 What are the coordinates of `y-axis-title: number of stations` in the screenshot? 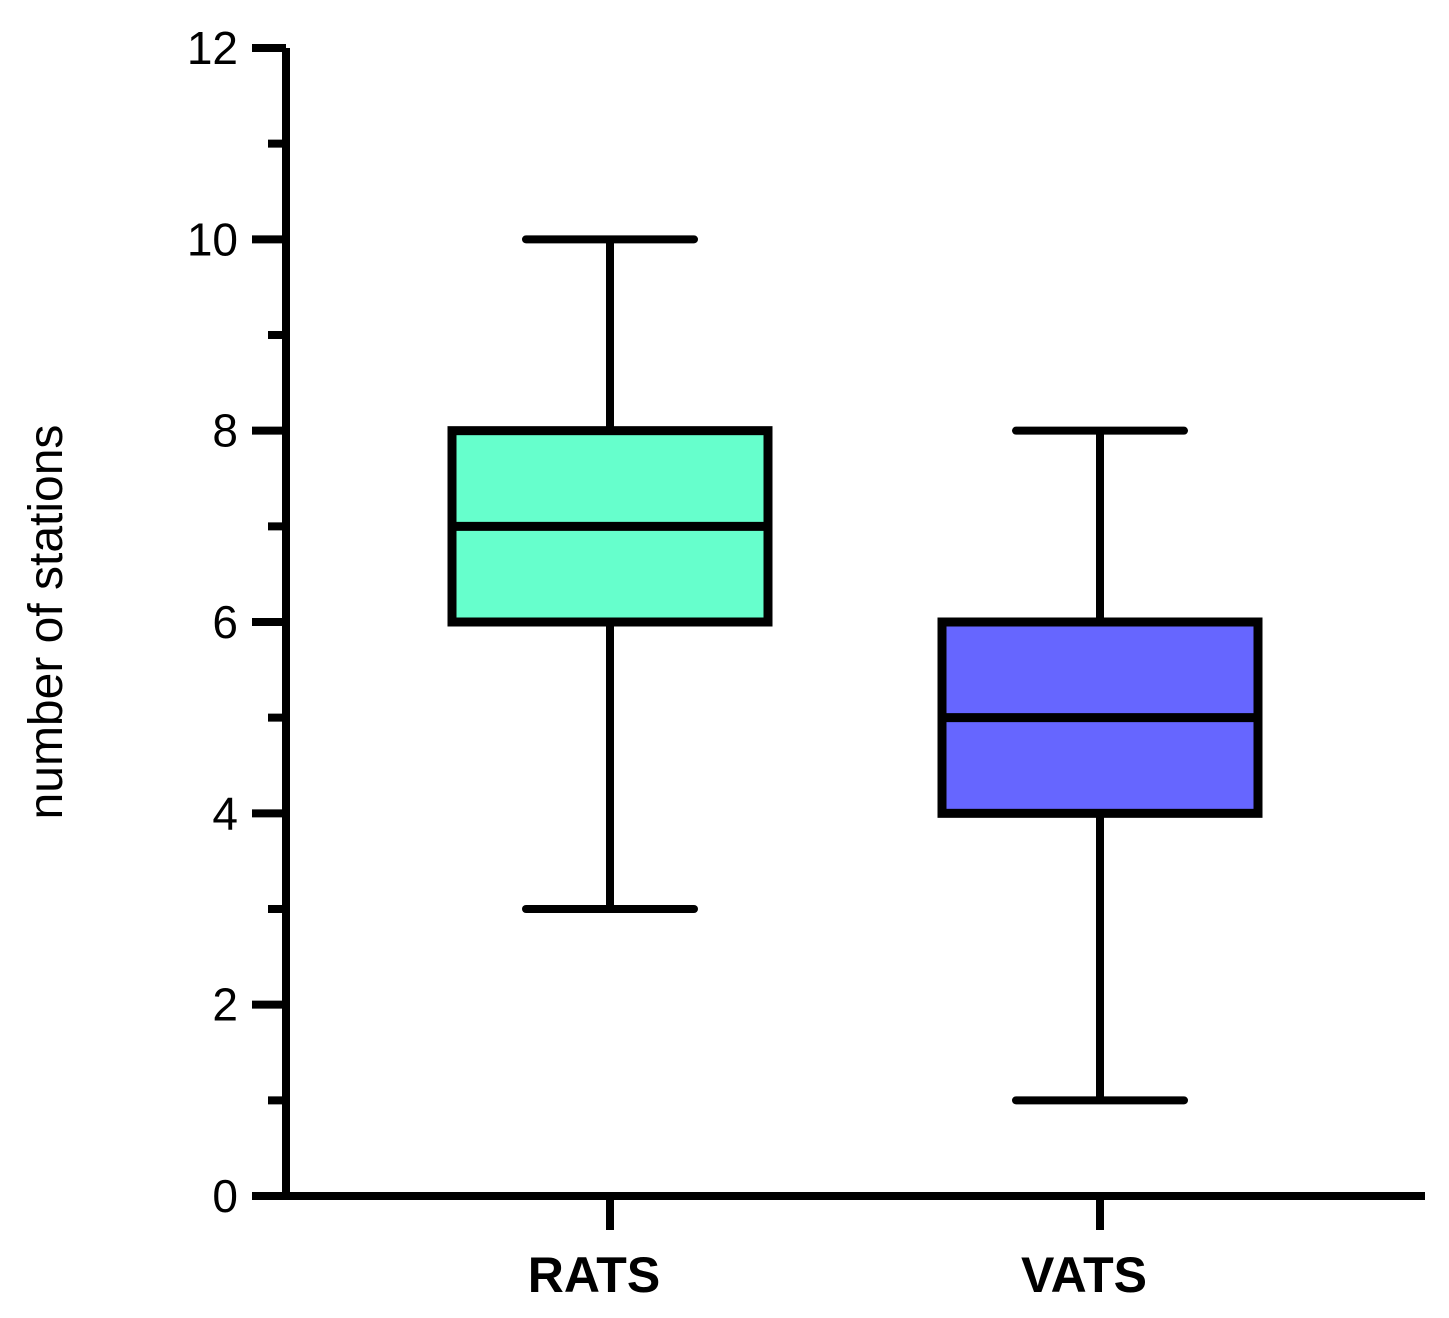 It's located at (46, 622).